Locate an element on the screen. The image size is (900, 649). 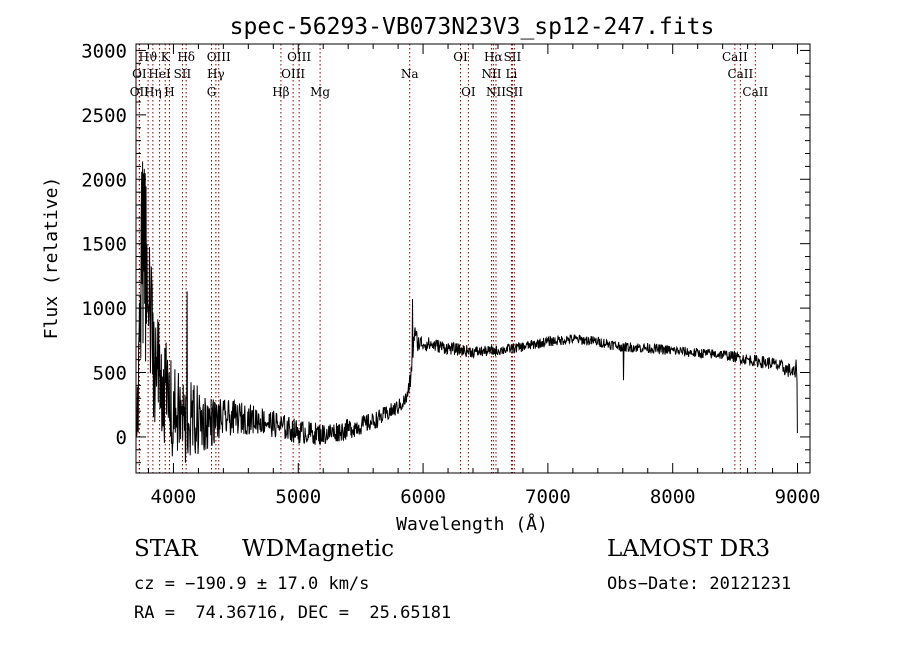
redshift-velocity: cz = −190.9 ± 17.0 km/s is located at coordinates (252, 584).